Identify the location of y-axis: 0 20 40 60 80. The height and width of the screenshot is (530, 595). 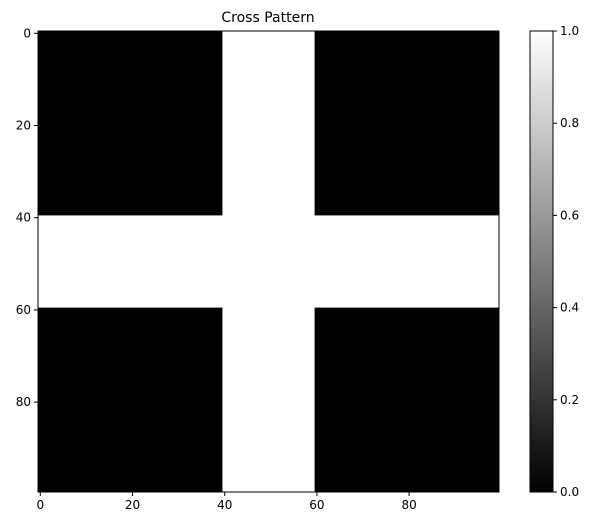
(27, 217).